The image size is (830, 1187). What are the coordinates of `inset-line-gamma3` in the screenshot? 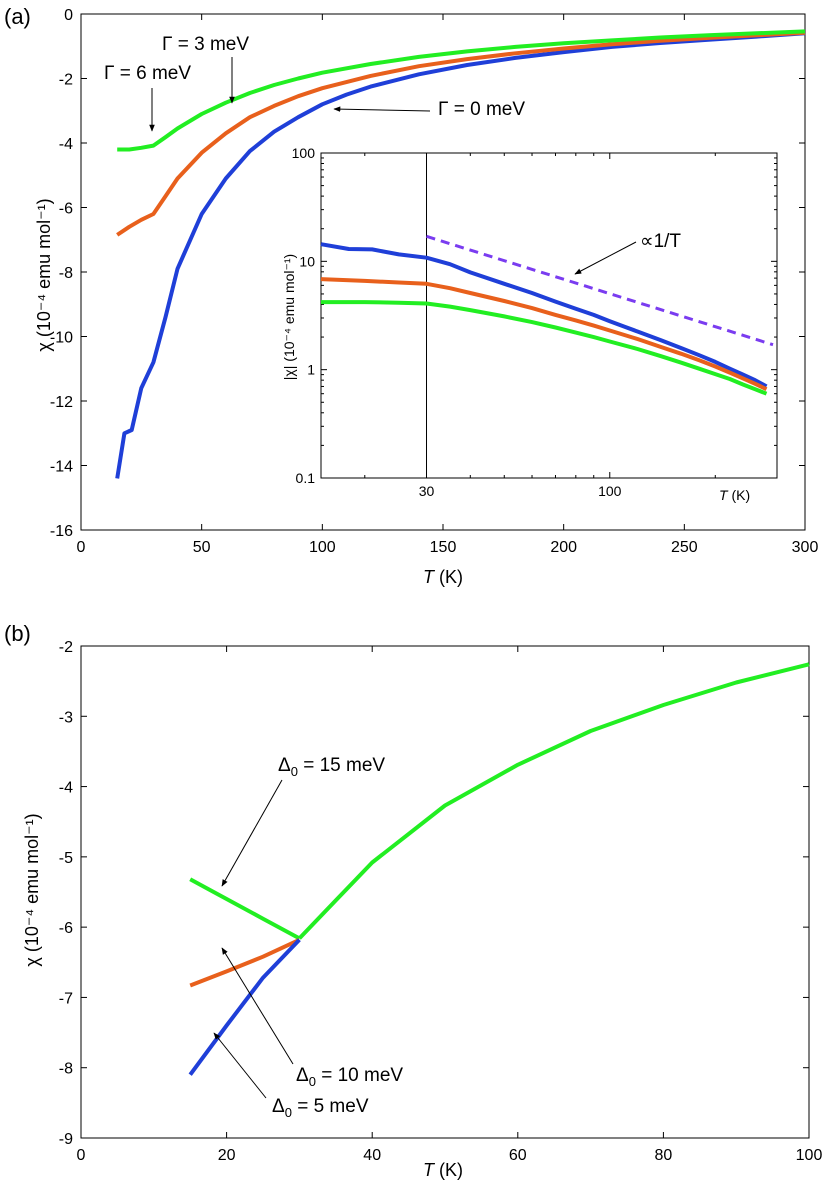 It's located at (544, 334).